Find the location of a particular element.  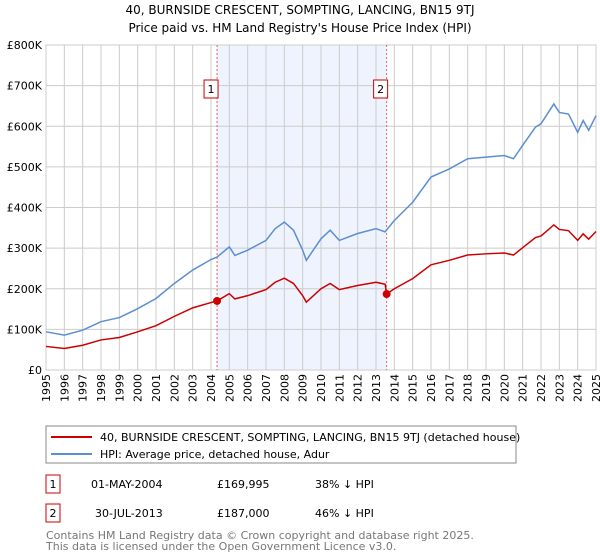

x-tick-label: 2004 is located at coordinates (211, 388).